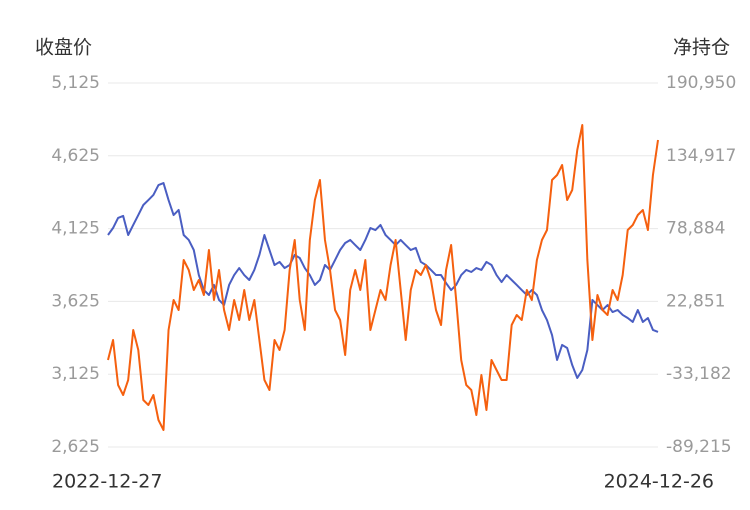 Image resolution: width=750 pixels, height=510 pixels. Describe the element at coordinates (701, 156) in the screenshot. I see `y2-tick-label: 134,917` at that location.